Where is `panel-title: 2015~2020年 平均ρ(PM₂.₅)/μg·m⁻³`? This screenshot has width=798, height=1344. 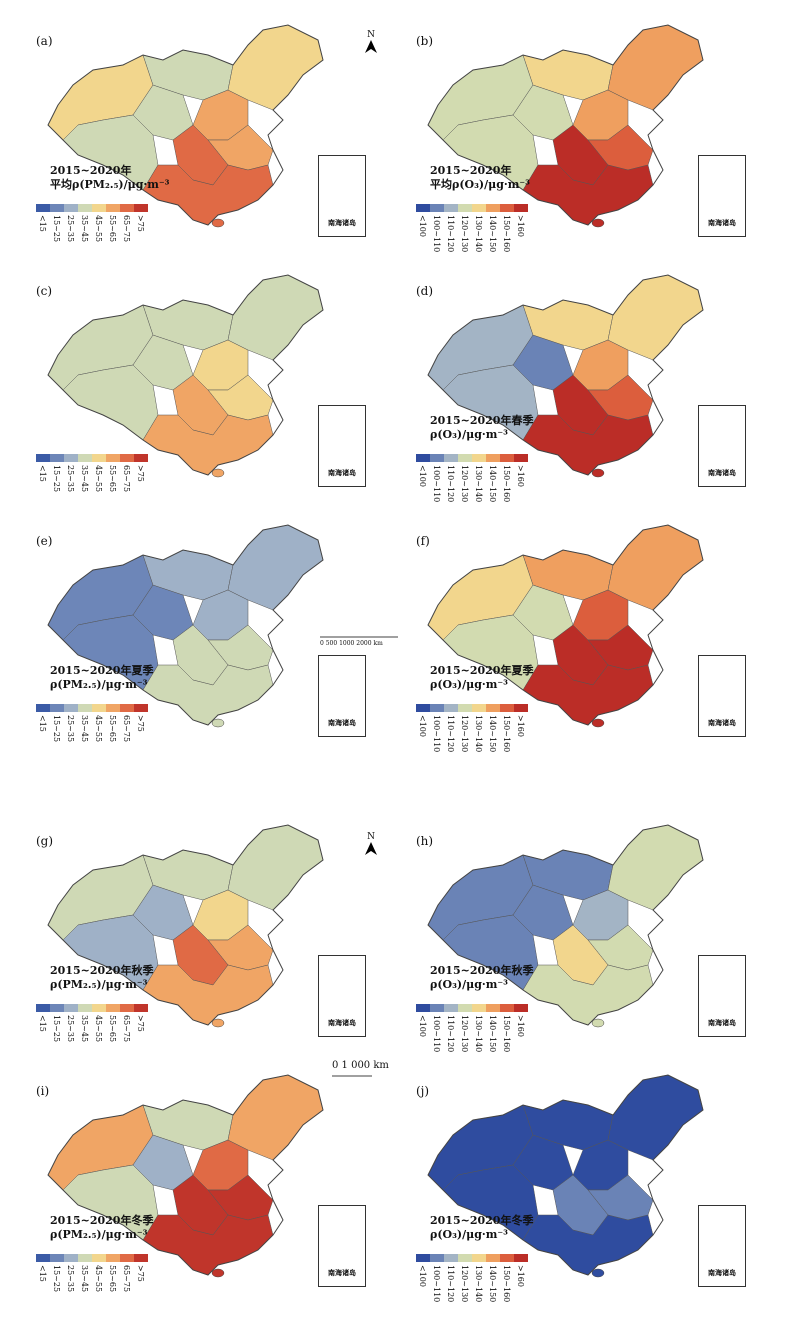 panel-title: 2015~2020年 平均ρ(PM₂.₅)/μg·m⁻³ is located at coordinates (110, 178).